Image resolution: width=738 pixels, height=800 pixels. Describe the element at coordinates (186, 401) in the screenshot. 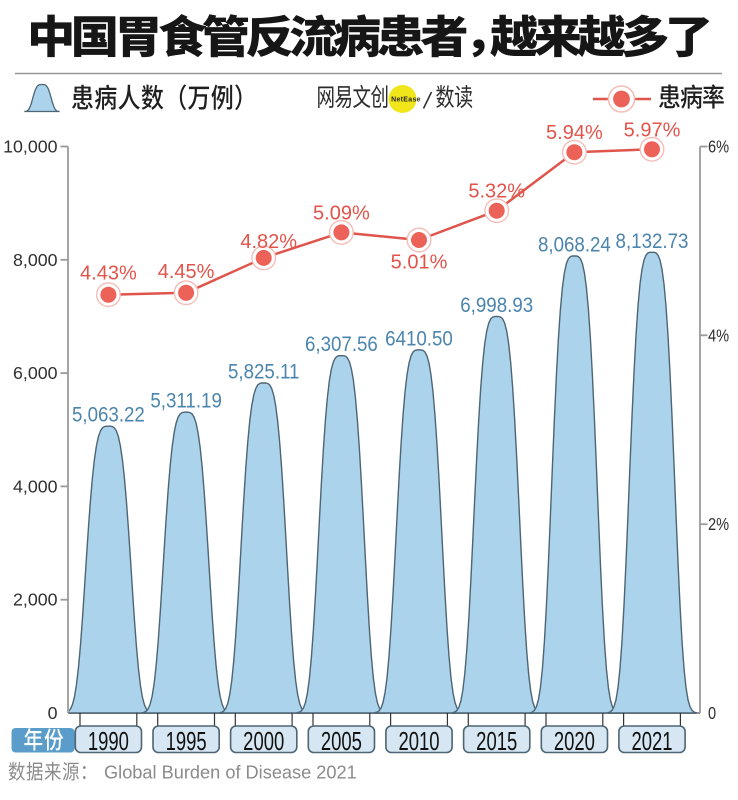

I see `svg-text: 5,311.19` at that location.